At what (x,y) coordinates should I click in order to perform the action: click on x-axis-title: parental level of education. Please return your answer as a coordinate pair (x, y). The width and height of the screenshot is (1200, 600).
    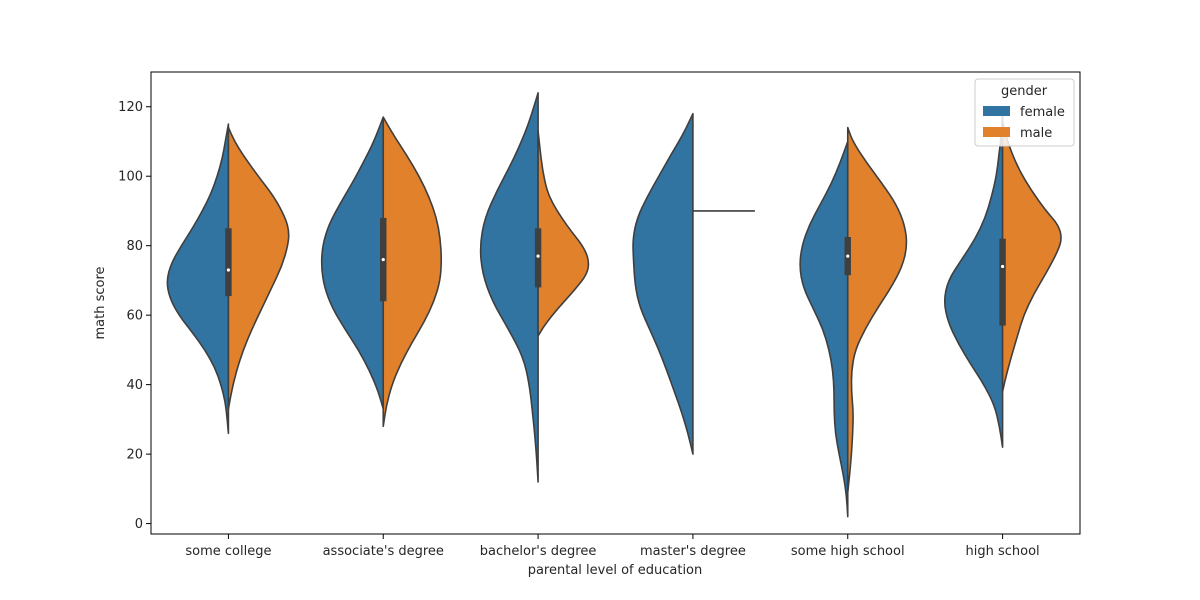
    Looking at the image, I should click on (615, 570).